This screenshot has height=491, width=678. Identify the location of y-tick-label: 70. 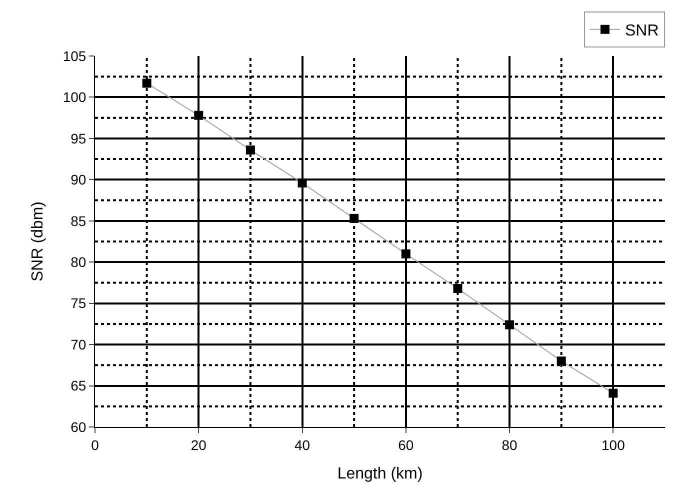
(78, 344).